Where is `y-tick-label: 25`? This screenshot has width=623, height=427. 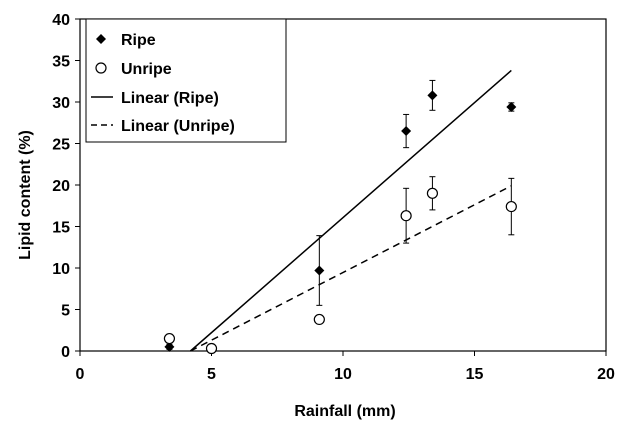
y-tick-label: 25 is located at coordinates (61, 145).